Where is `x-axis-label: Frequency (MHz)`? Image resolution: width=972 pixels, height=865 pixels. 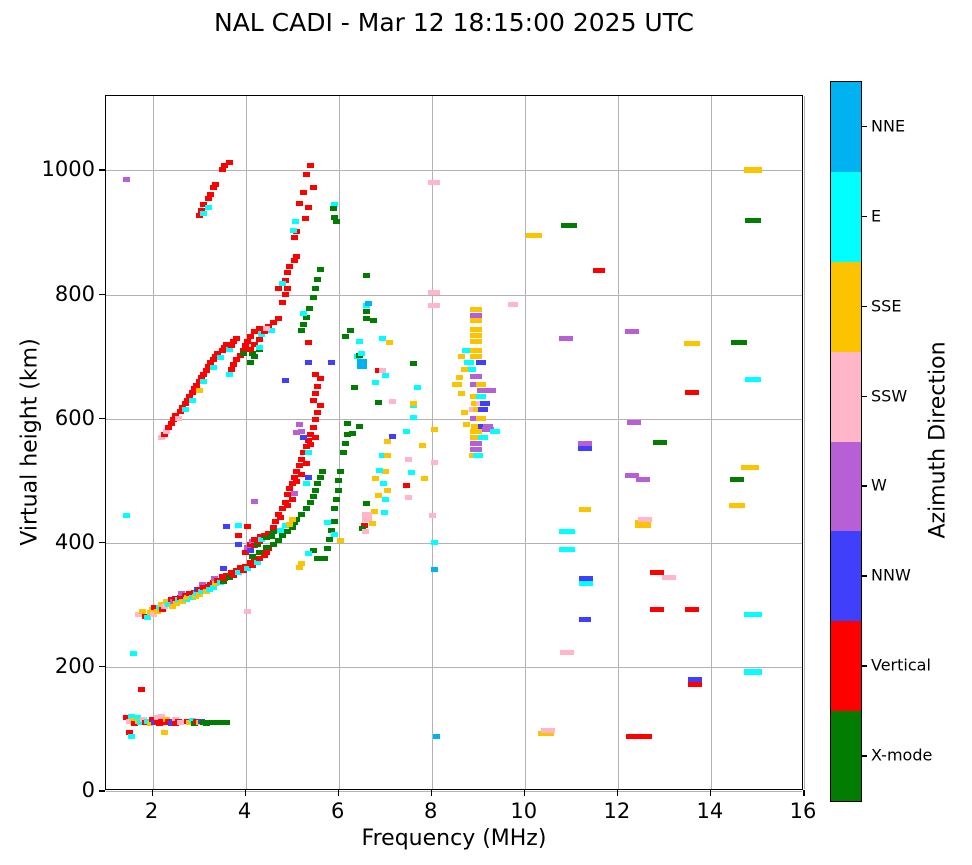
x-axis-label: Frequency (MHz) is located at coordinates (454, 838).